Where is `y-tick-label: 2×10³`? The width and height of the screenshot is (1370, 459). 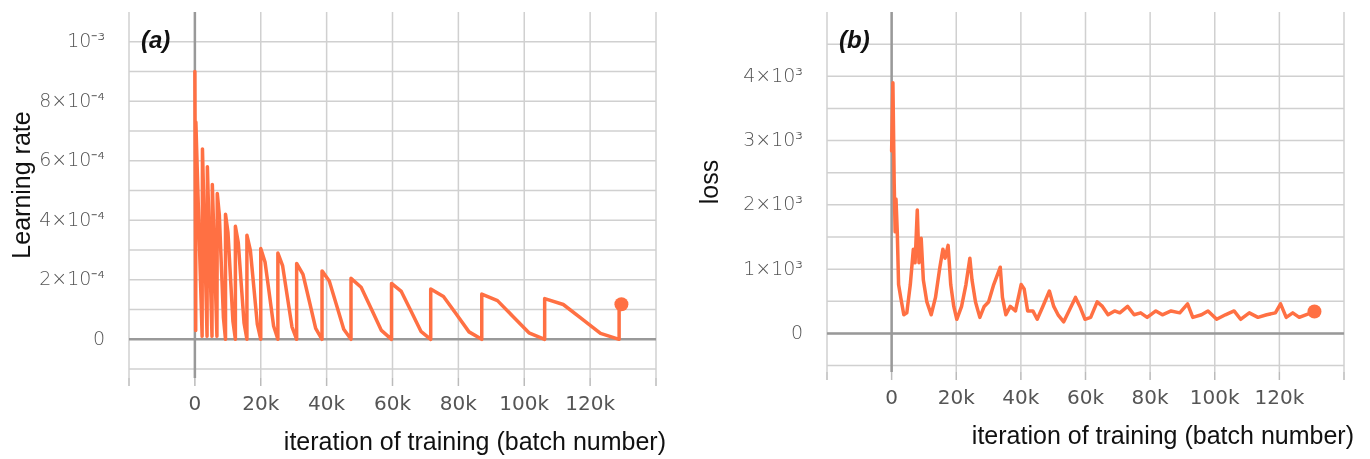
y-tick-label: 2×10³ is located at coordinates (773, 203).